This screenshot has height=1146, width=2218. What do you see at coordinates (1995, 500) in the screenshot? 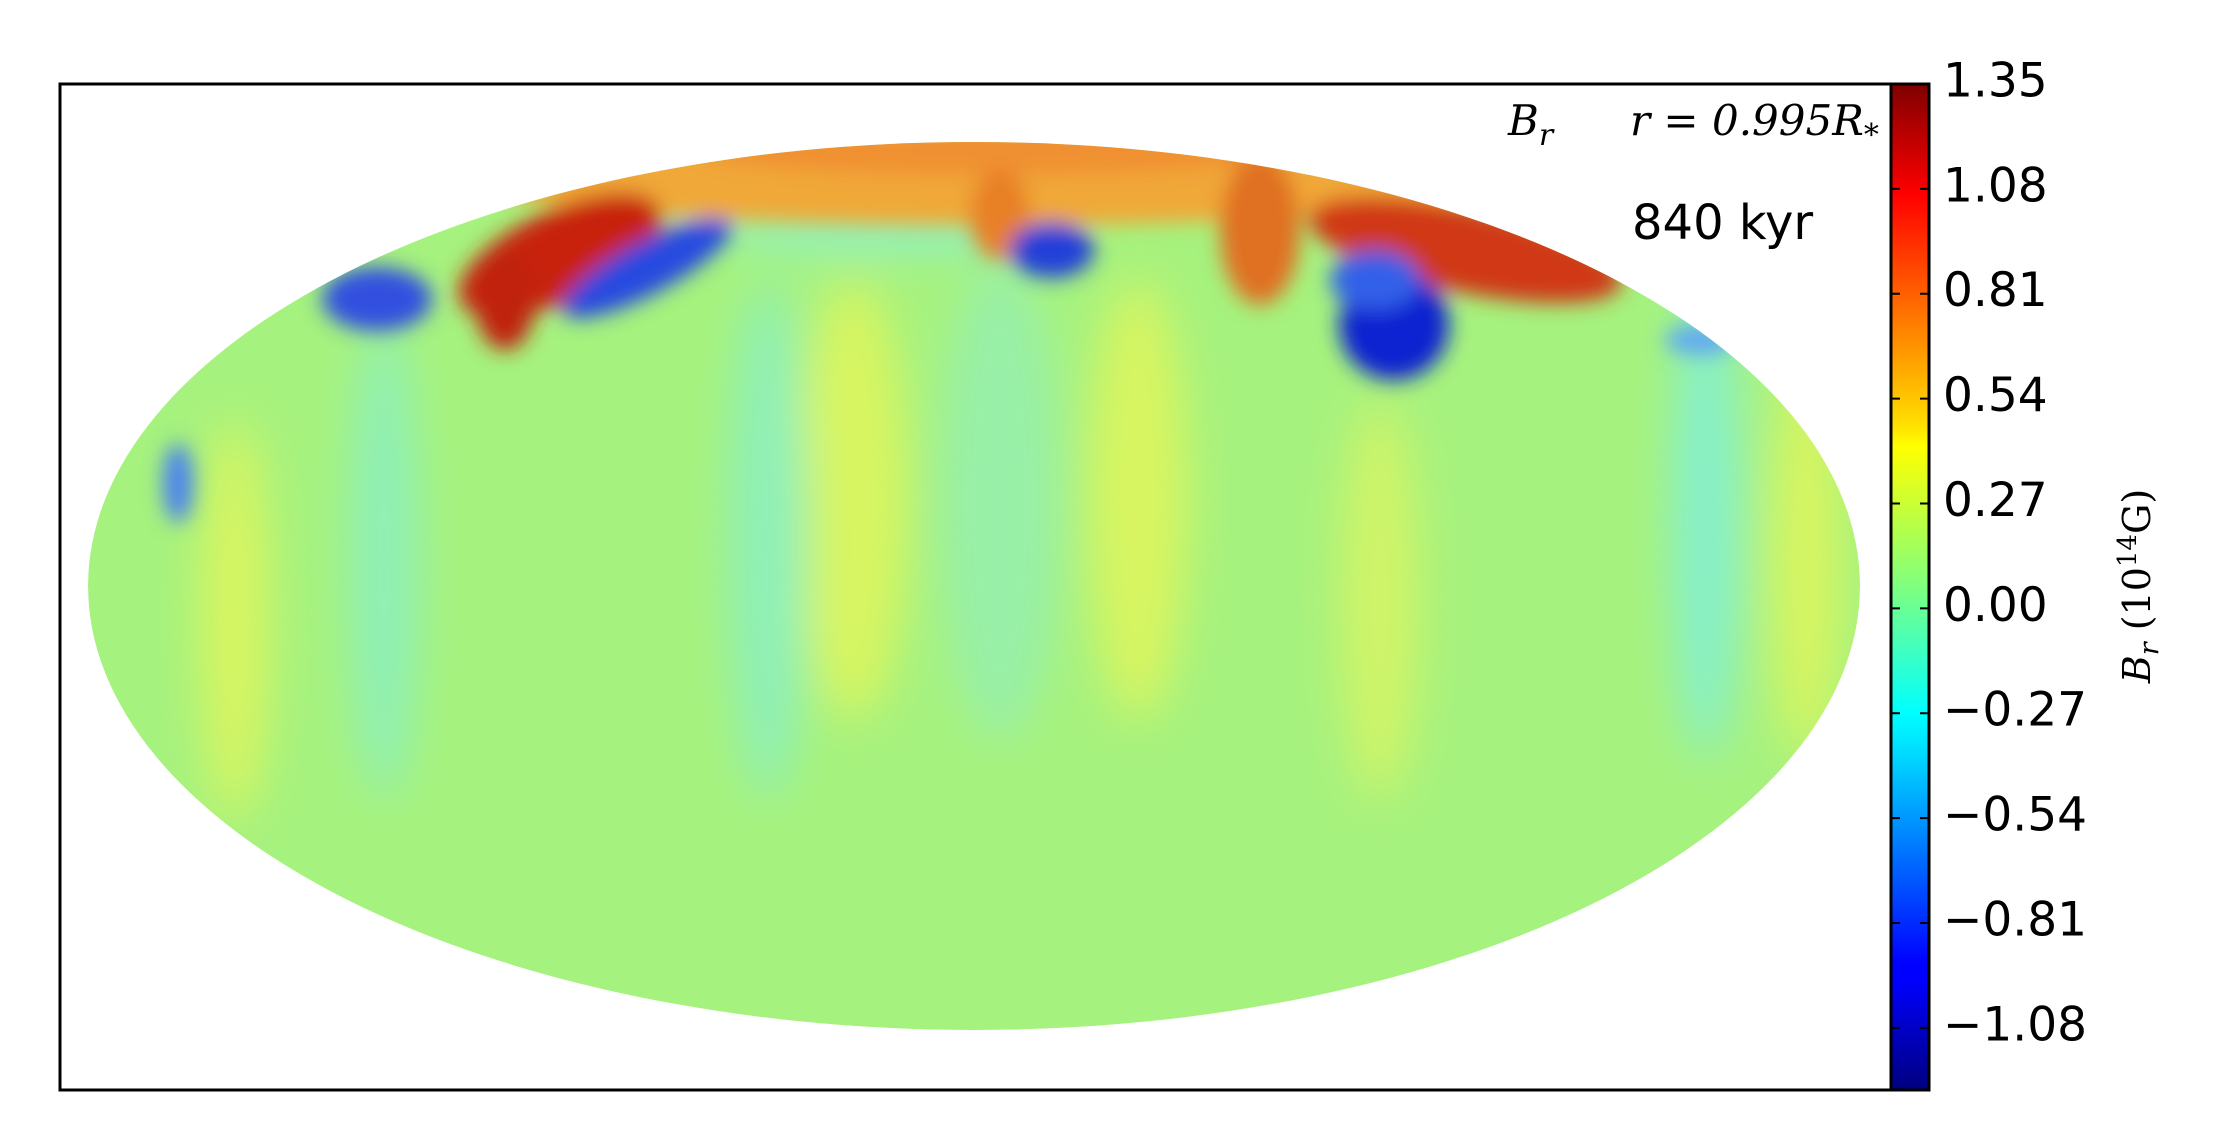
I see `colorbar-tick-label: 0.27` at bounding box center [1995, 500].